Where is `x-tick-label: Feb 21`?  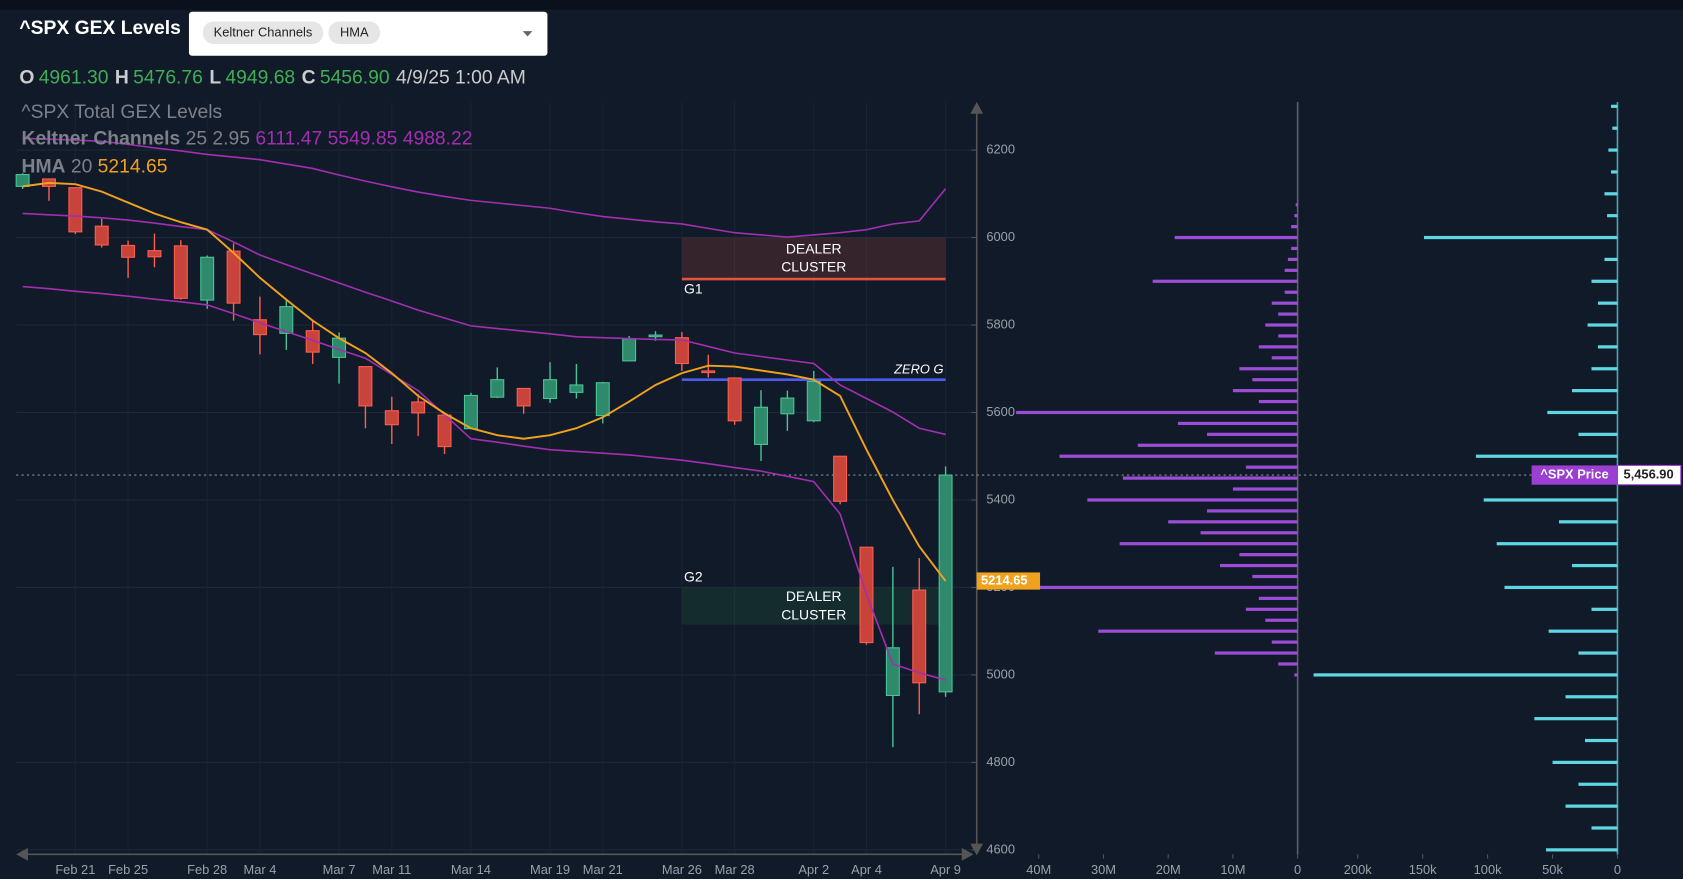
x-tick-label: Feb 21 is located at coordinates (75, 869).